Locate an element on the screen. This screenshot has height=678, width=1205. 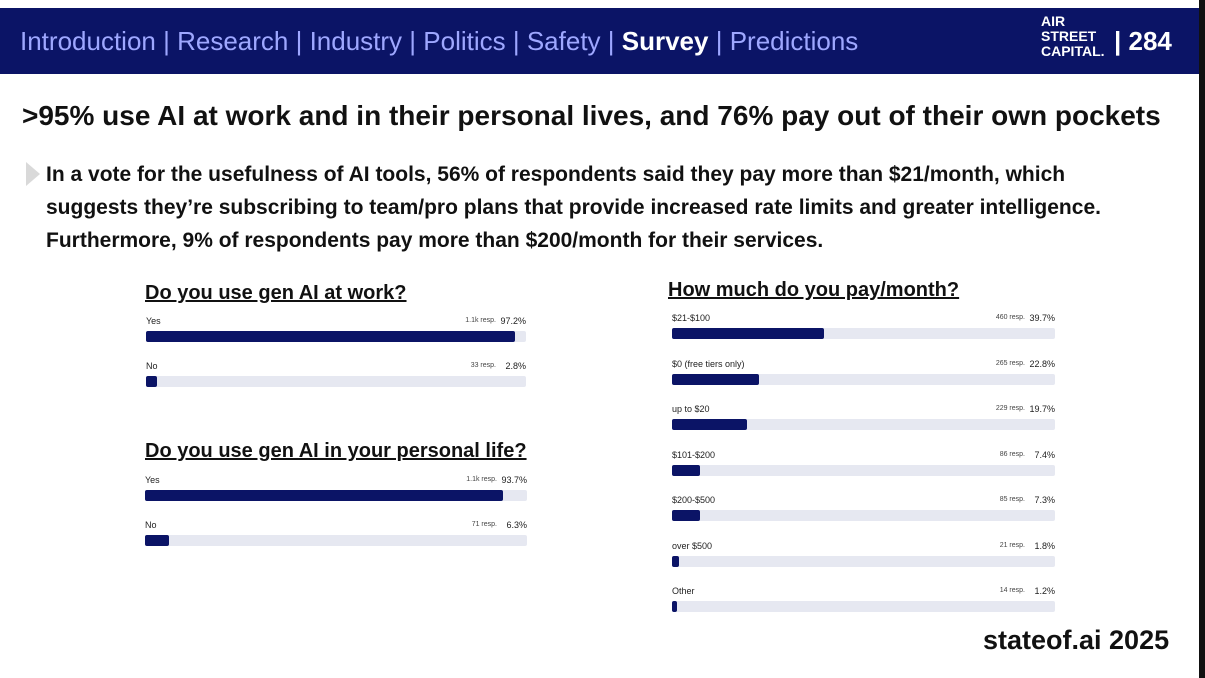
logo-line: CAPITAL. is located at coordinates (1073, 51).